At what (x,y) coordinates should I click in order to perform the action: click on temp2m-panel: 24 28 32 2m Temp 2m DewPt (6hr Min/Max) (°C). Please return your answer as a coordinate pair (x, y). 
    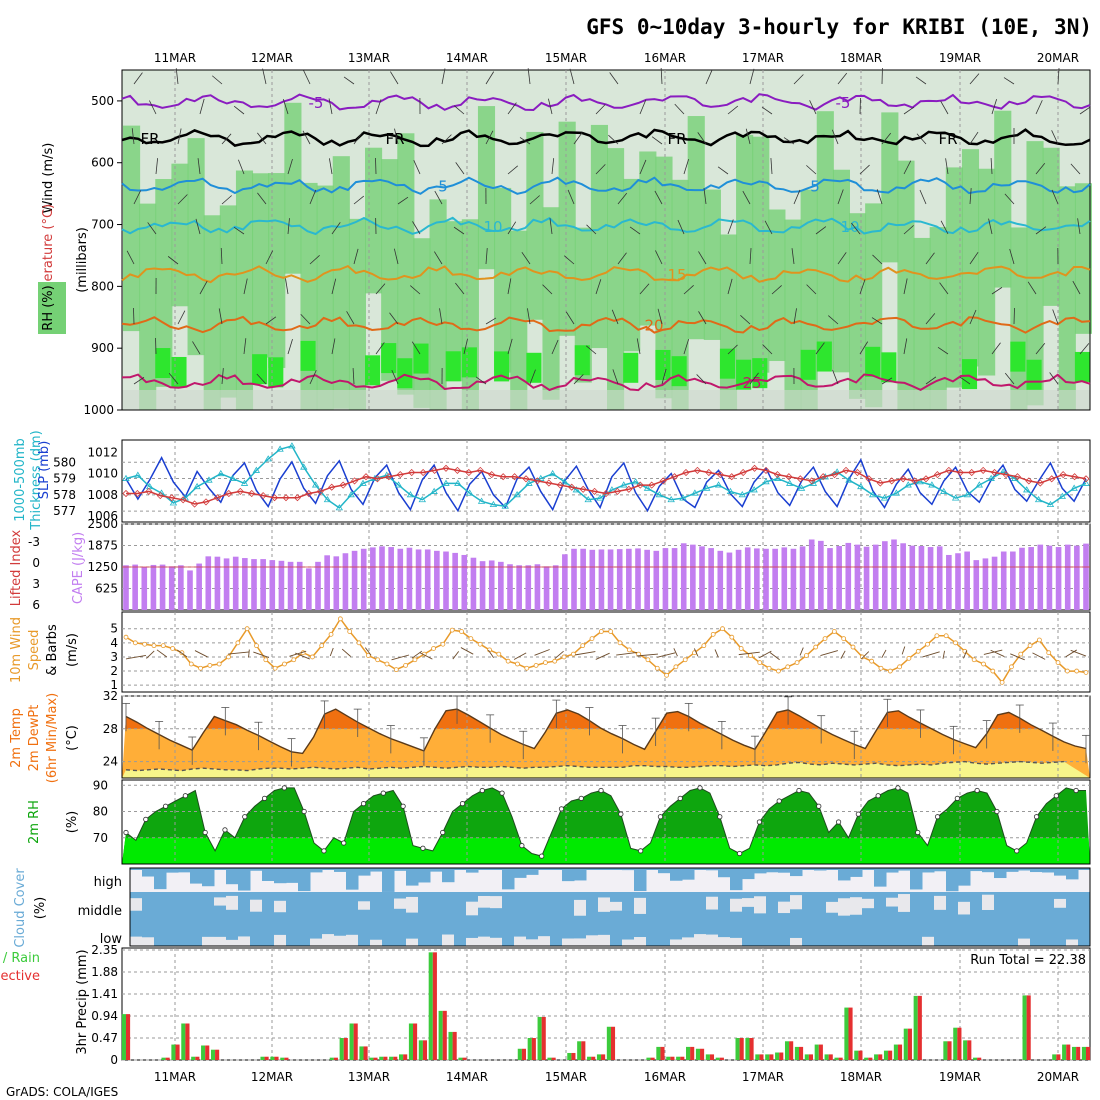
    Looking at the image, I should click on (550, 736).